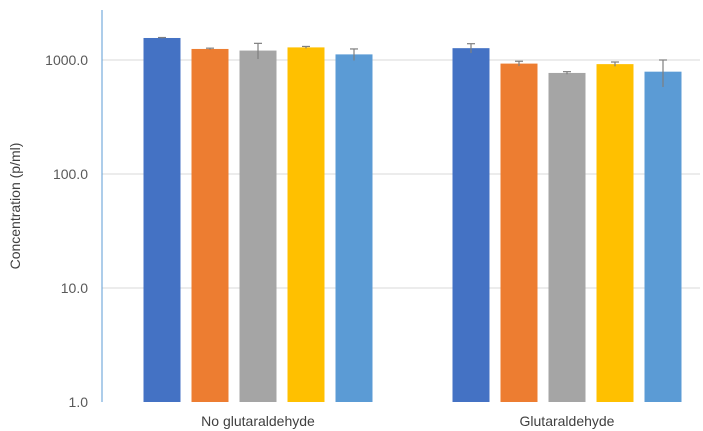 The width and height of the screenshot is (703, 431). Describe the element at coordinates (258, 421) in the screenshot. I see `category-label: No glutaraldehyde` at that location.